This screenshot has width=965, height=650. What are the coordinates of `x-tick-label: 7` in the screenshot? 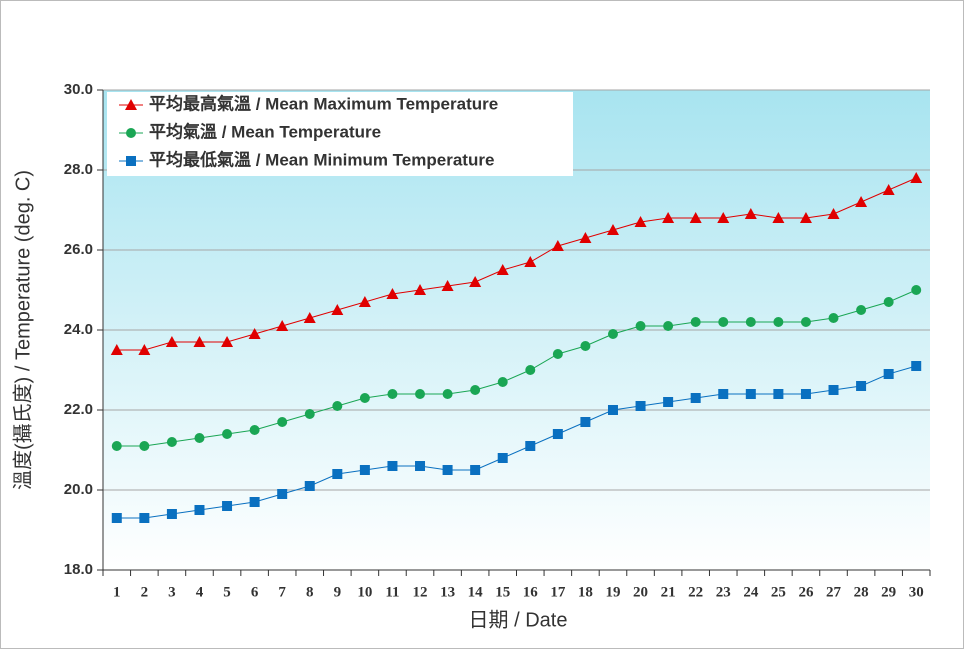 It's located at (282, 592).